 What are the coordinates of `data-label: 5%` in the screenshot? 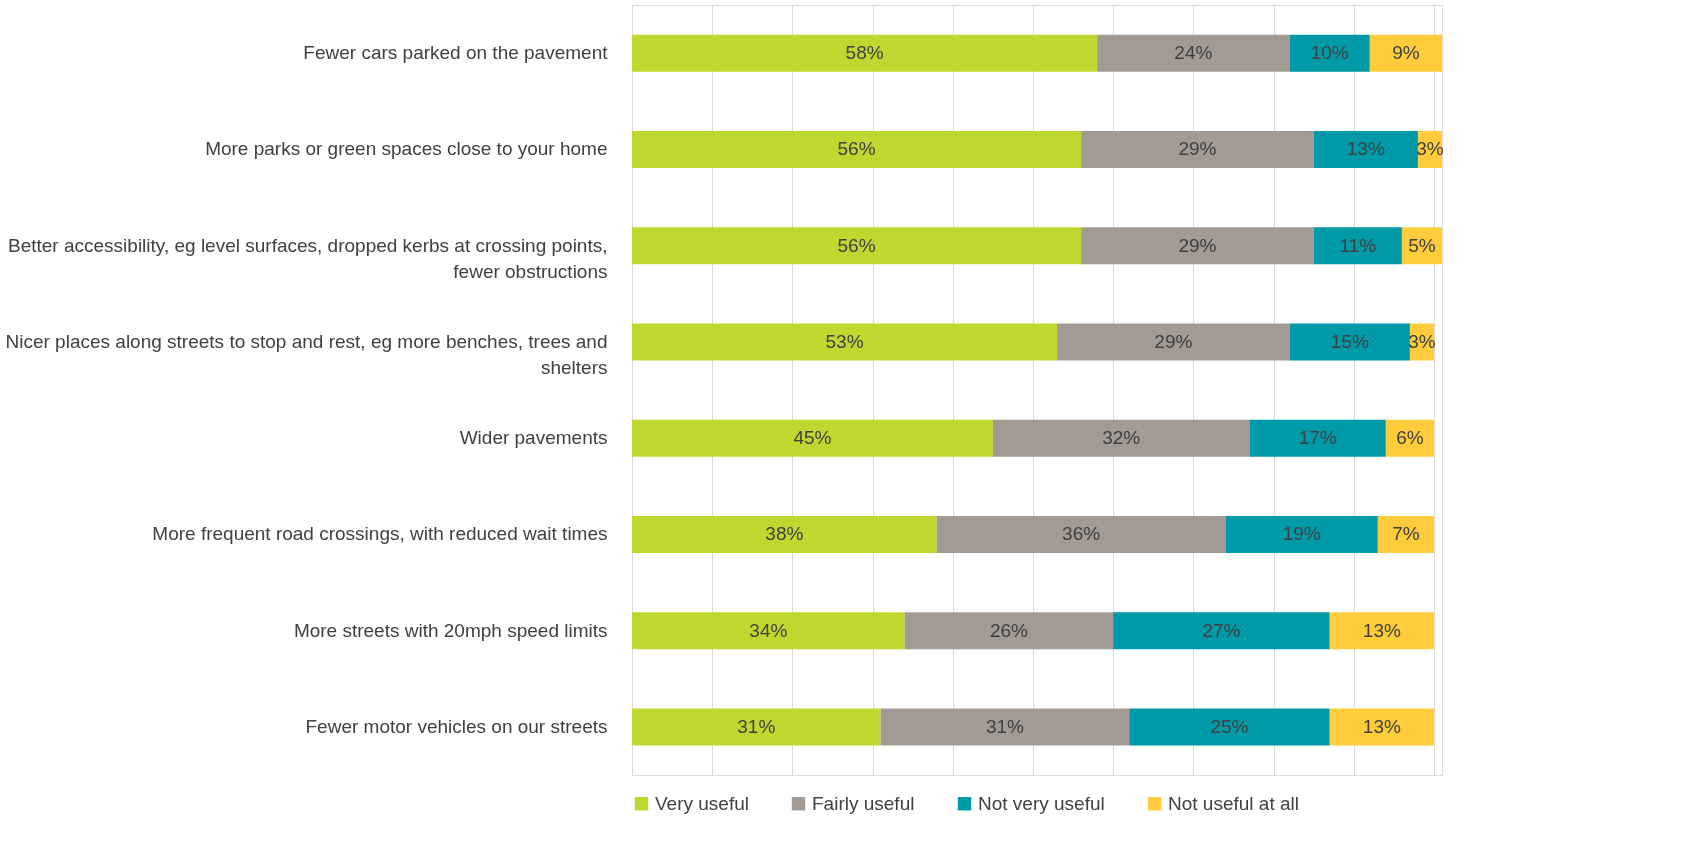 It's located at (1422, 245).